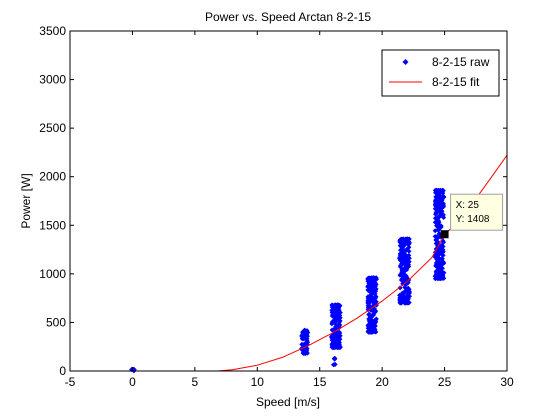 The width and height of the screenshot is (559, 418). What do you see at coordinates (405, 62) in the screenshot?
I see `legend-raw-marker` at bounding box center [405, 62].